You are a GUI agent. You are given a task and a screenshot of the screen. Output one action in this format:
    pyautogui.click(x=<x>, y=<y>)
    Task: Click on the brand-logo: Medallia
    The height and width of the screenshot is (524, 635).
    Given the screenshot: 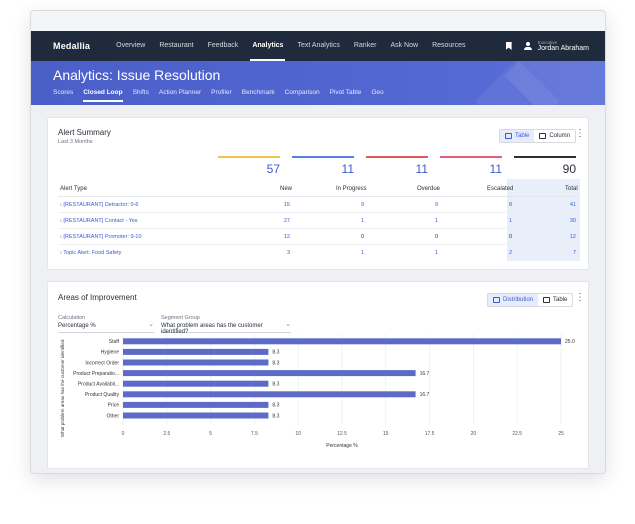 What is the action you would take?
    pyautogui.click(x=72, y=46)
    